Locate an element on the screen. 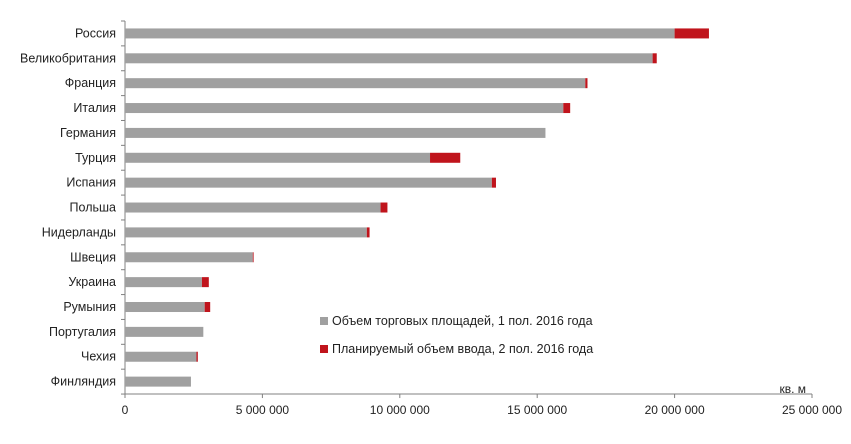 This screenshot has width=851, height=444. category-label: Россия is located at coordinates (95, 33).